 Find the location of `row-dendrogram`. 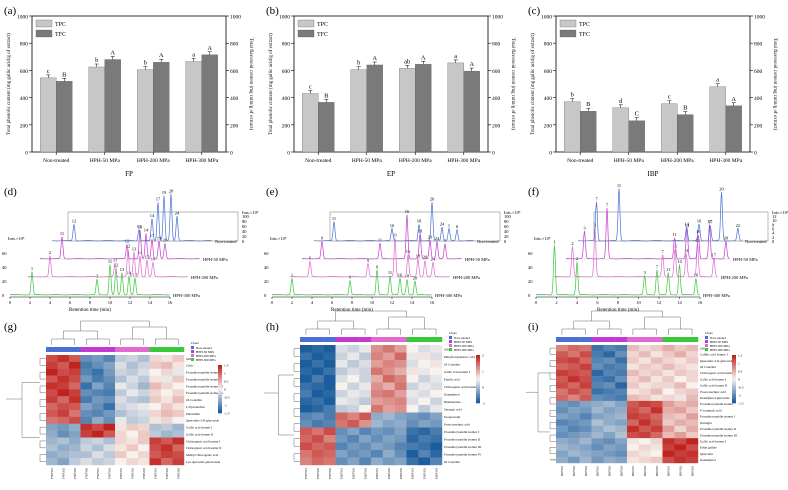

row-dendrogram is located at coordinates (26, 410).